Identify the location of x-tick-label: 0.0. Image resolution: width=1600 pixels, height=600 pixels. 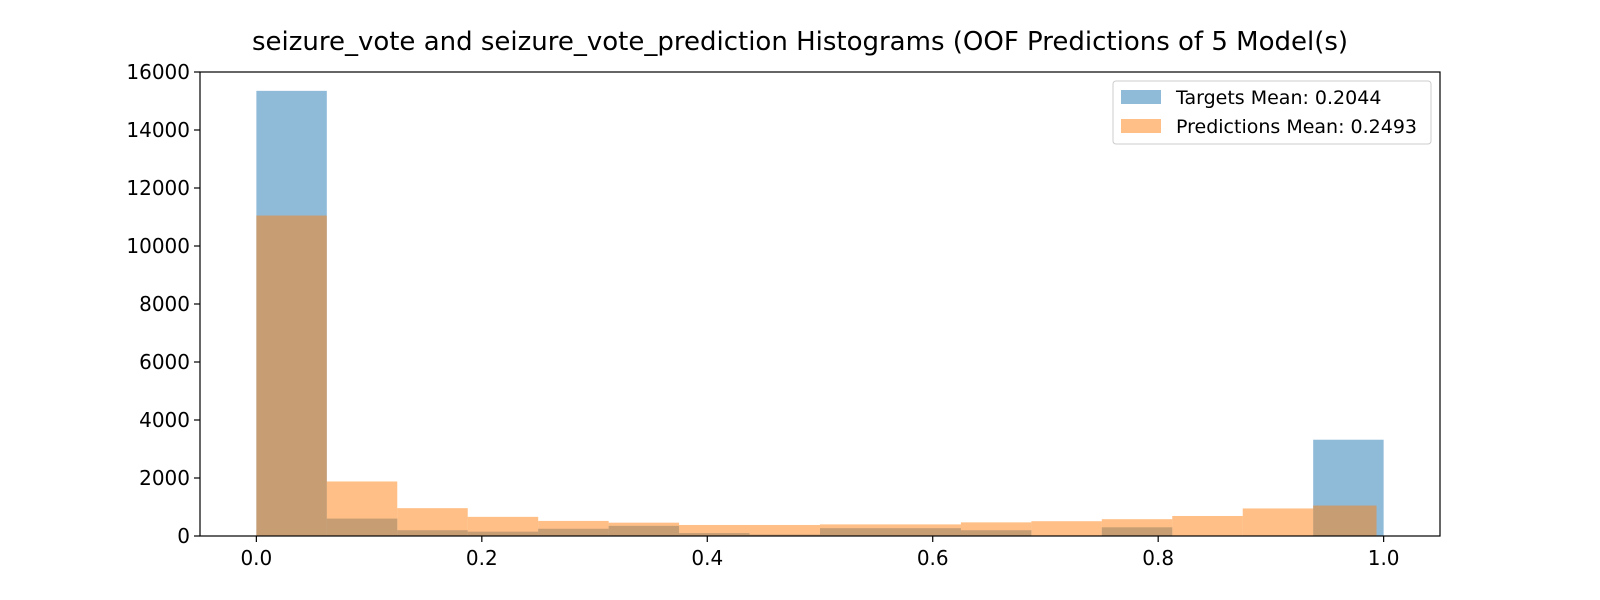
(256, 558).